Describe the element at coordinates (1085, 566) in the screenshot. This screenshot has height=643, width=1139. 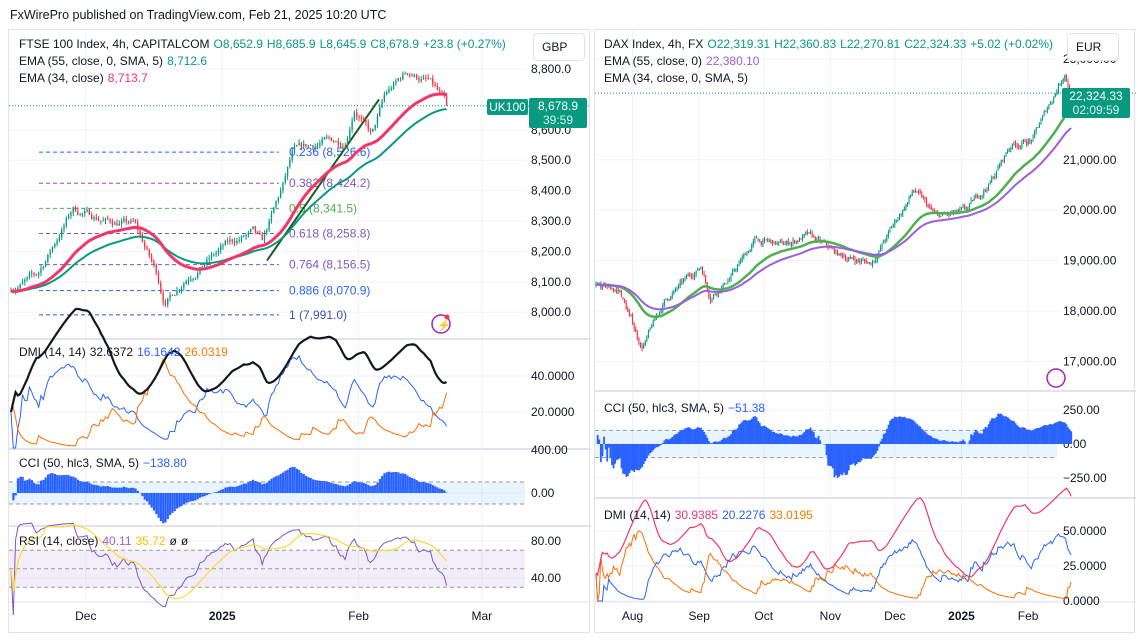
I see `indicator-axis-label: 25.0000` at that location.